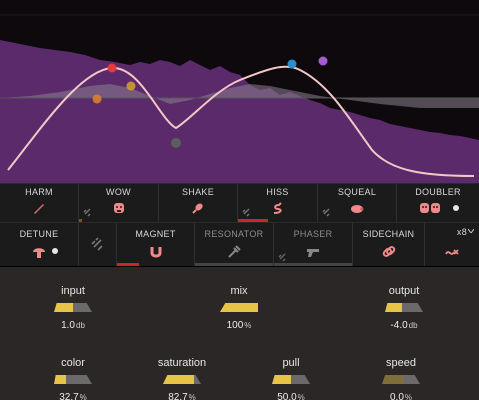 This screenshot has width=479, height=400. Describe the element at coordinates (401, 396) in the screenshot. I see `knob-value: 0.0%` at that location.